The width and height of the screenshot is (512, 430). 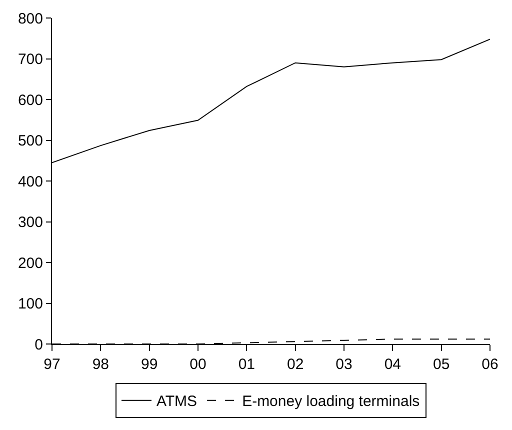 What do you see at coordinates (149, 364) in the screenshot?
I see `x-tick-label: 99` at bounding box center [149, 364].